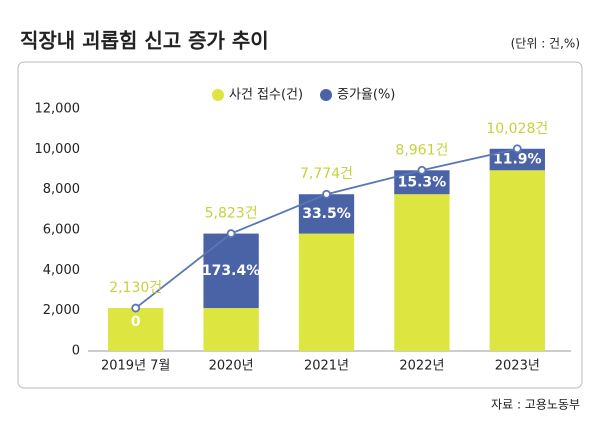 This screenshot has width=600, height=430. Describe the element at coordinates (136, 322) in the screenshot. I see `rate-label: 0` at that location.